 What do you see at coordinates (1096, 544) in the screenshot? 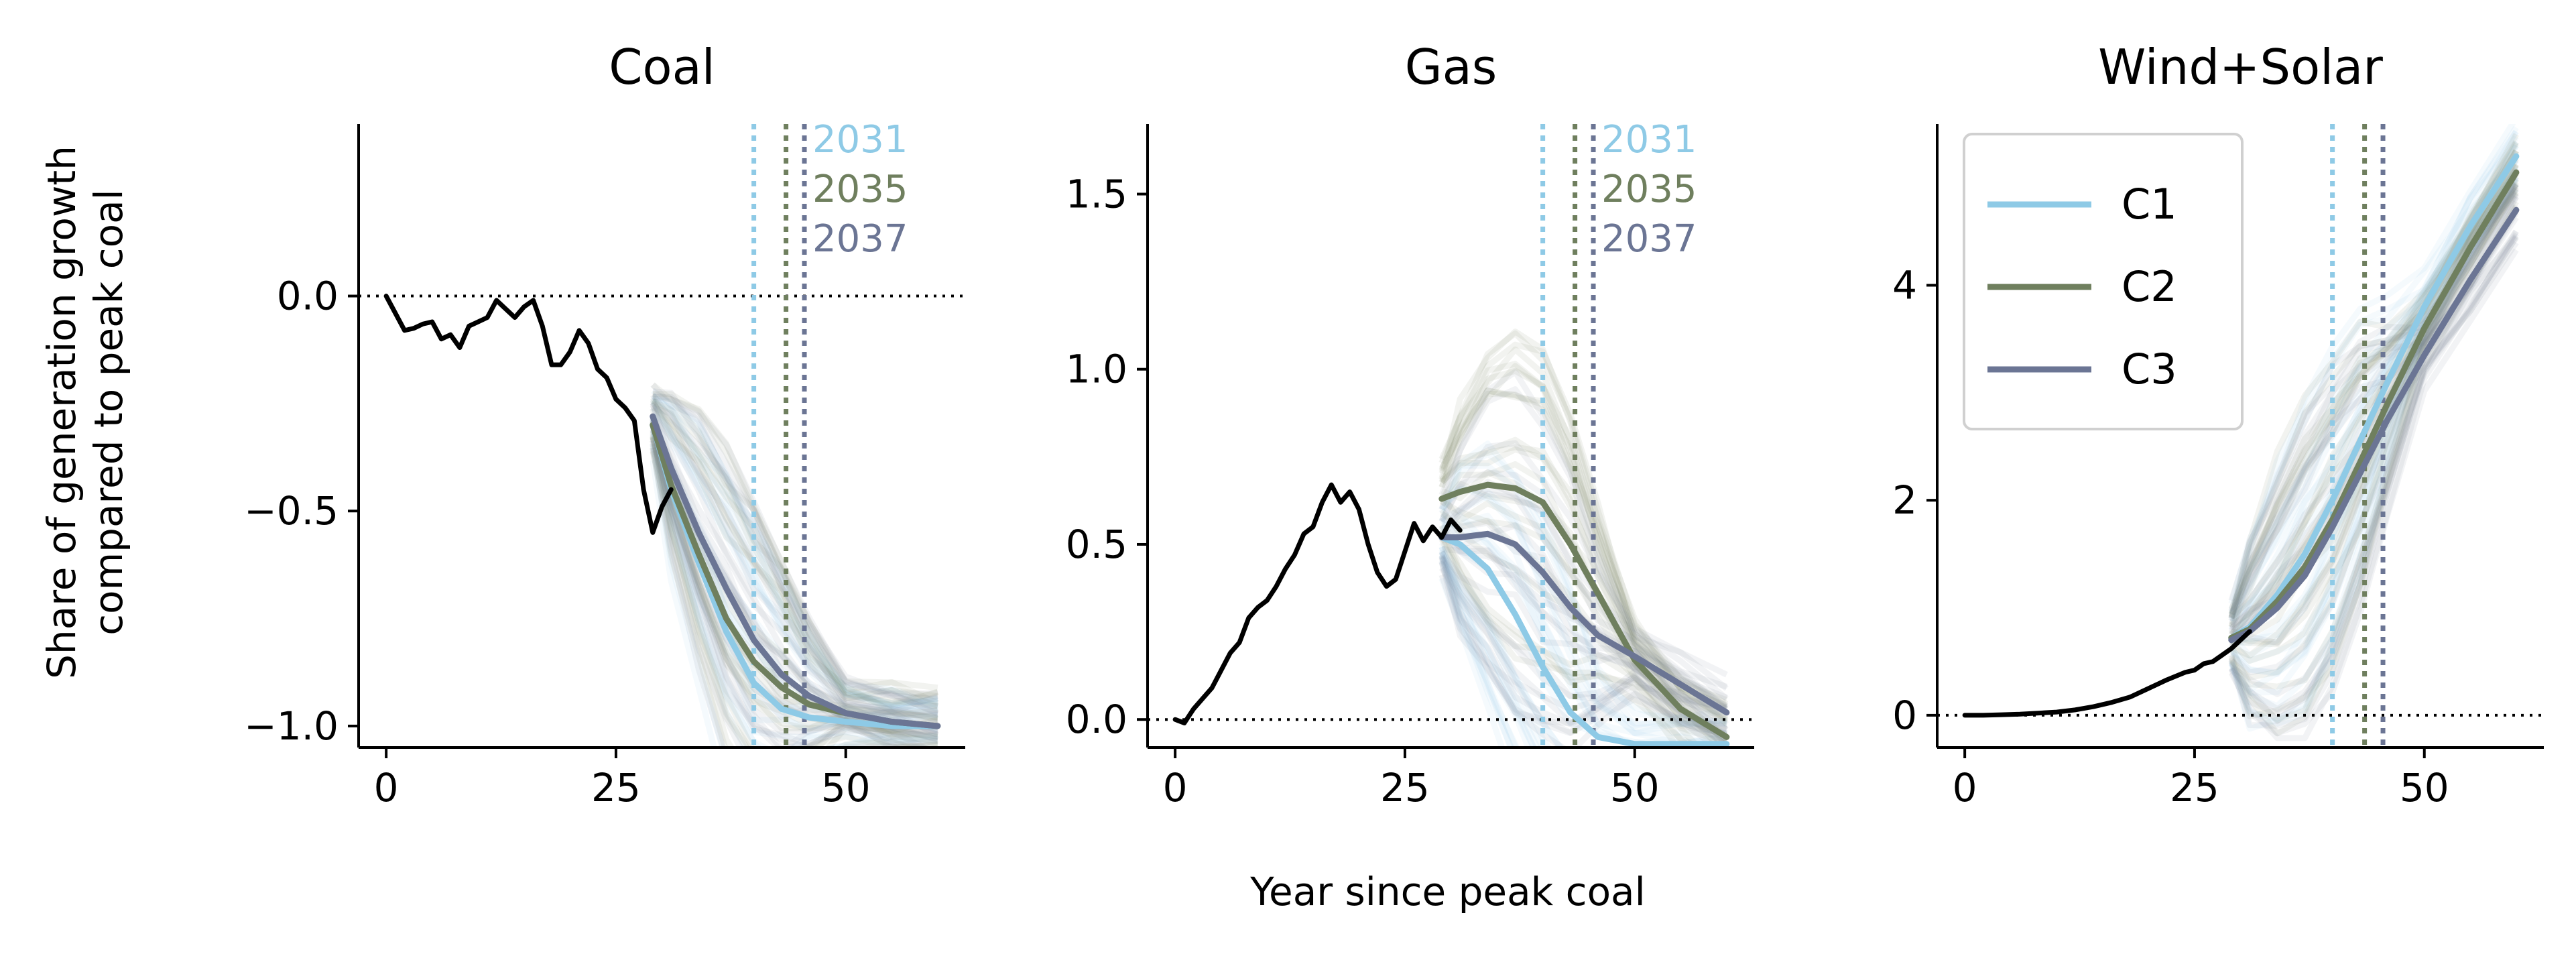
I see `y-tick-label: 0.5` at bounding box center [1096, 544].